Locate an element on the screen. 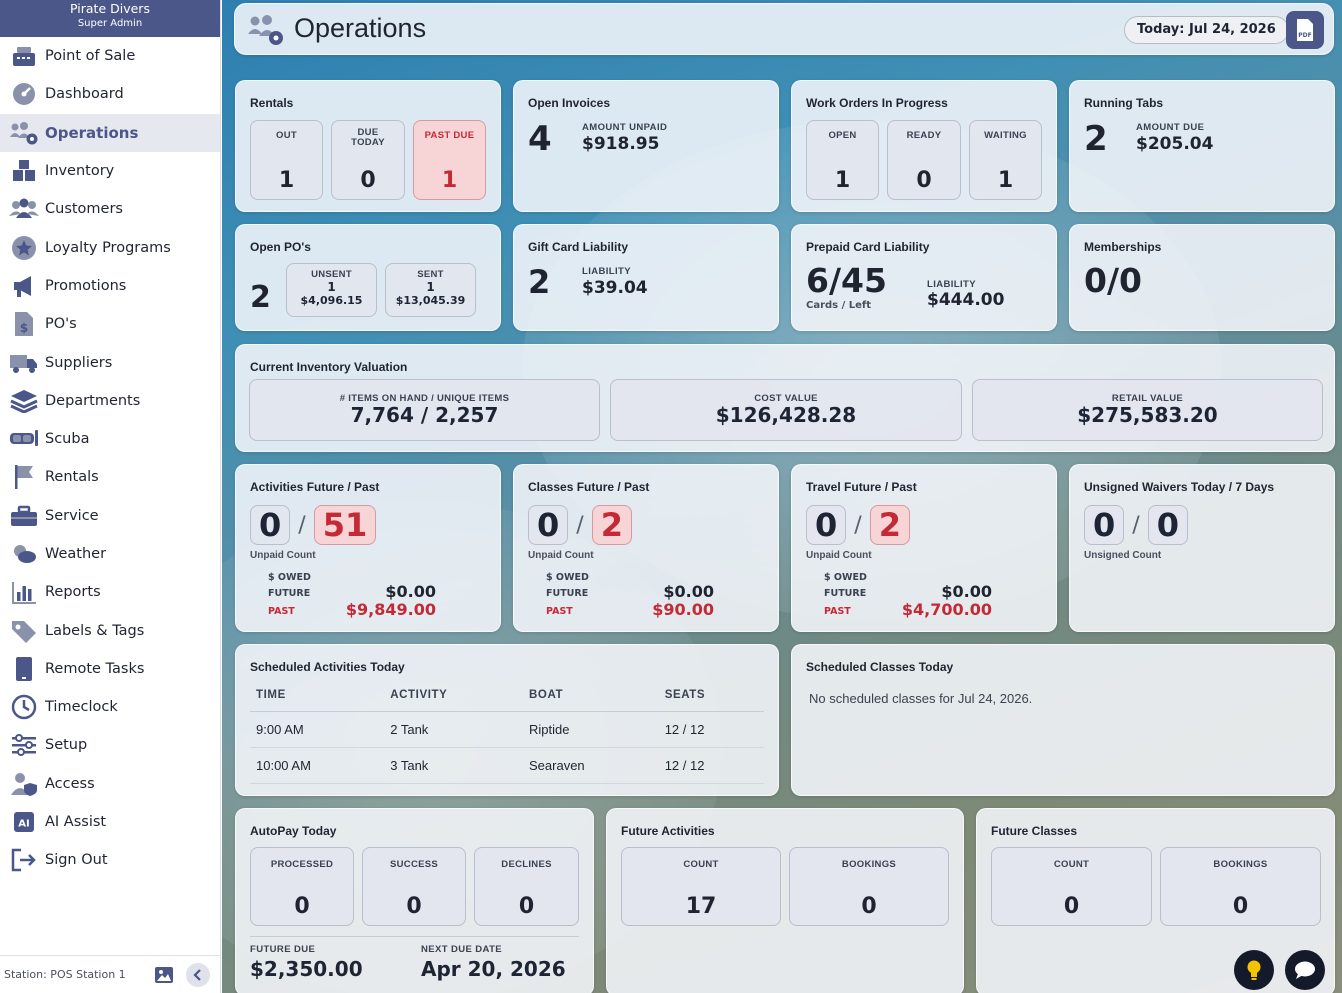  sidebar-item-departments: Departments is located at coordinates (110, 401).